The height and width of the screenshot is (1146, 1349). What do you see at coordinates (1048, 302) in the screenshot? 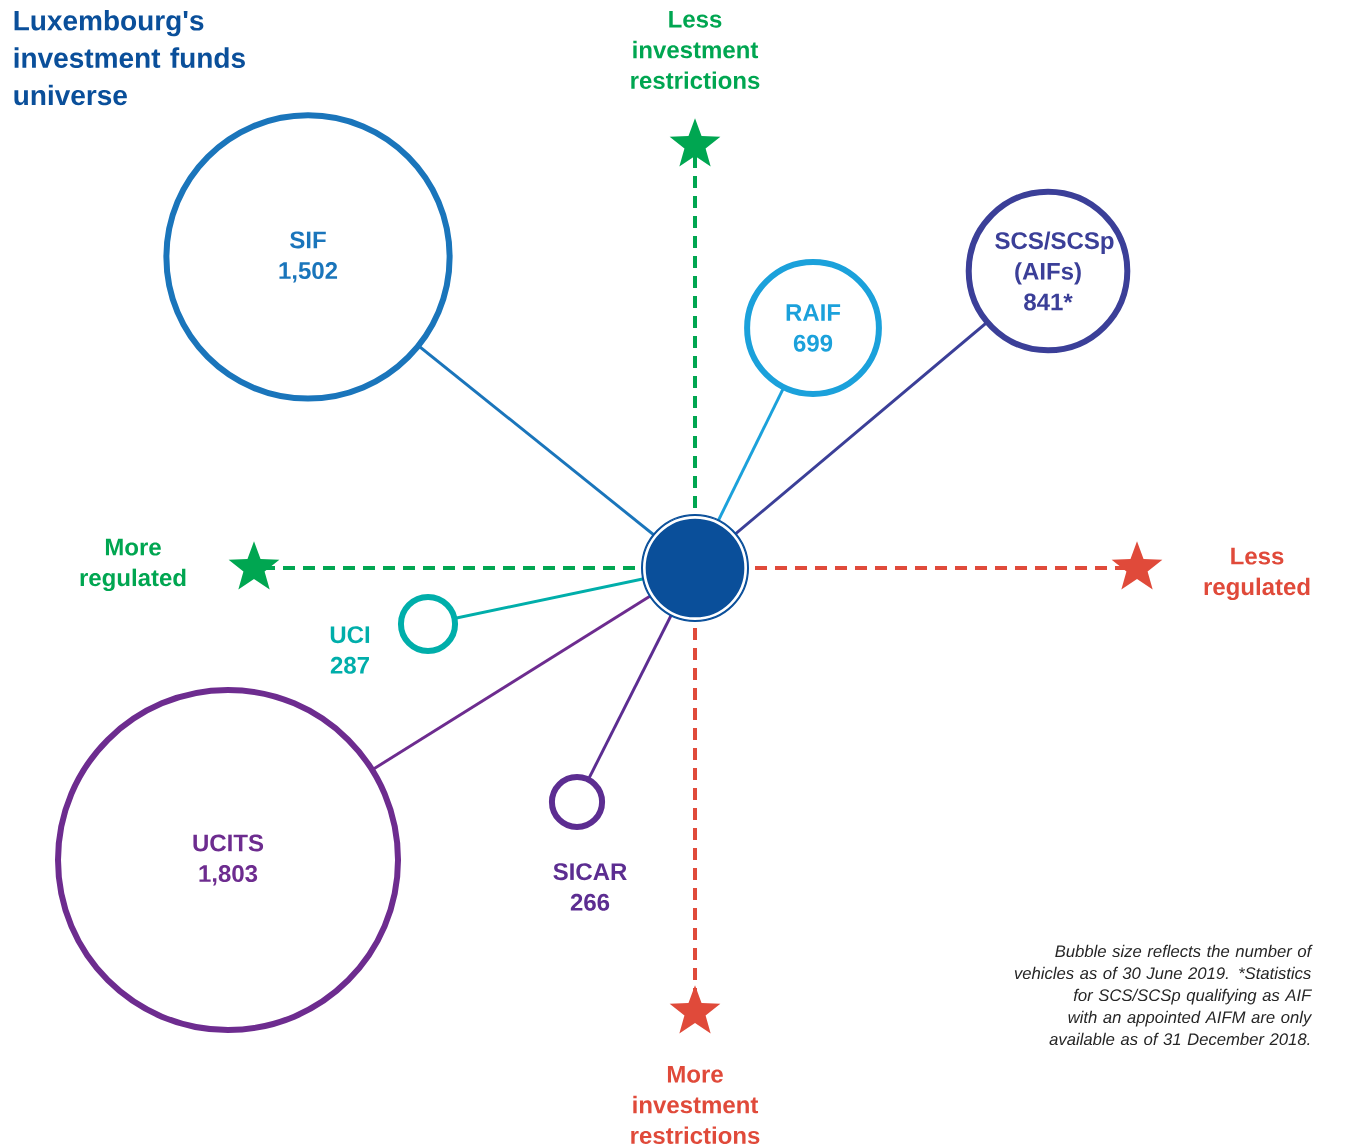
I see `data-label: 841*` at bounding box center [1048, 302].